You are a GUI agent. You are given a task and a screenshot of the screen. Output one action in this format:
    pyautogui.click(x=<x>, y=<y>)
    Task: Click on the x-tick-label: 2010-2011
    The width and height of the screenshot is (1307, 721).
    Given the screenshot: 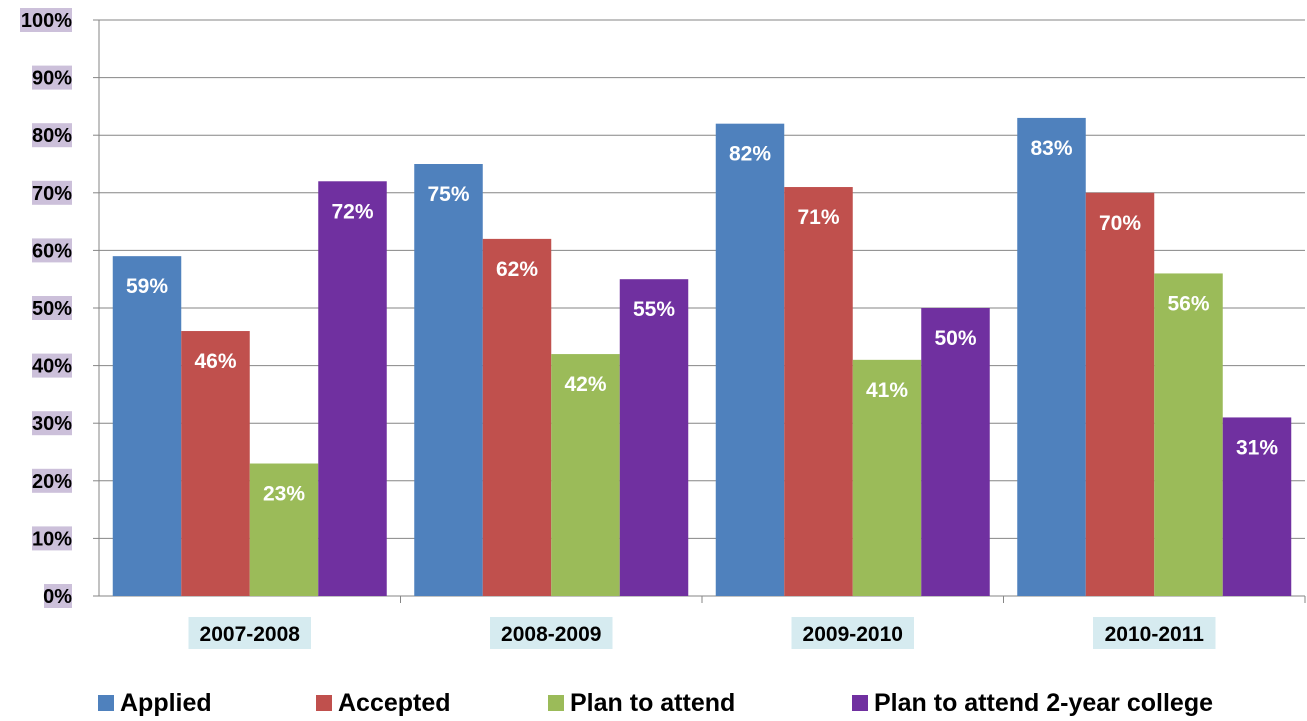 What is the action you would take?
    pyautogui.click(x=1155, y=634)
    